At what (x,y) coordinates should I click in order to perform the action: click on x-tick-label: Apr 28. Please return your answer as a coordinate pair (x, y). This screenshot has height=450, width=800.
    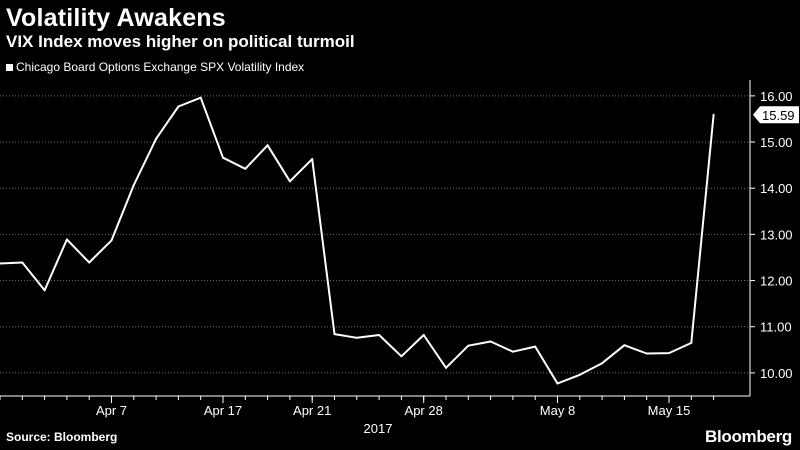
    Looking at the image, I should click on (424, 410).